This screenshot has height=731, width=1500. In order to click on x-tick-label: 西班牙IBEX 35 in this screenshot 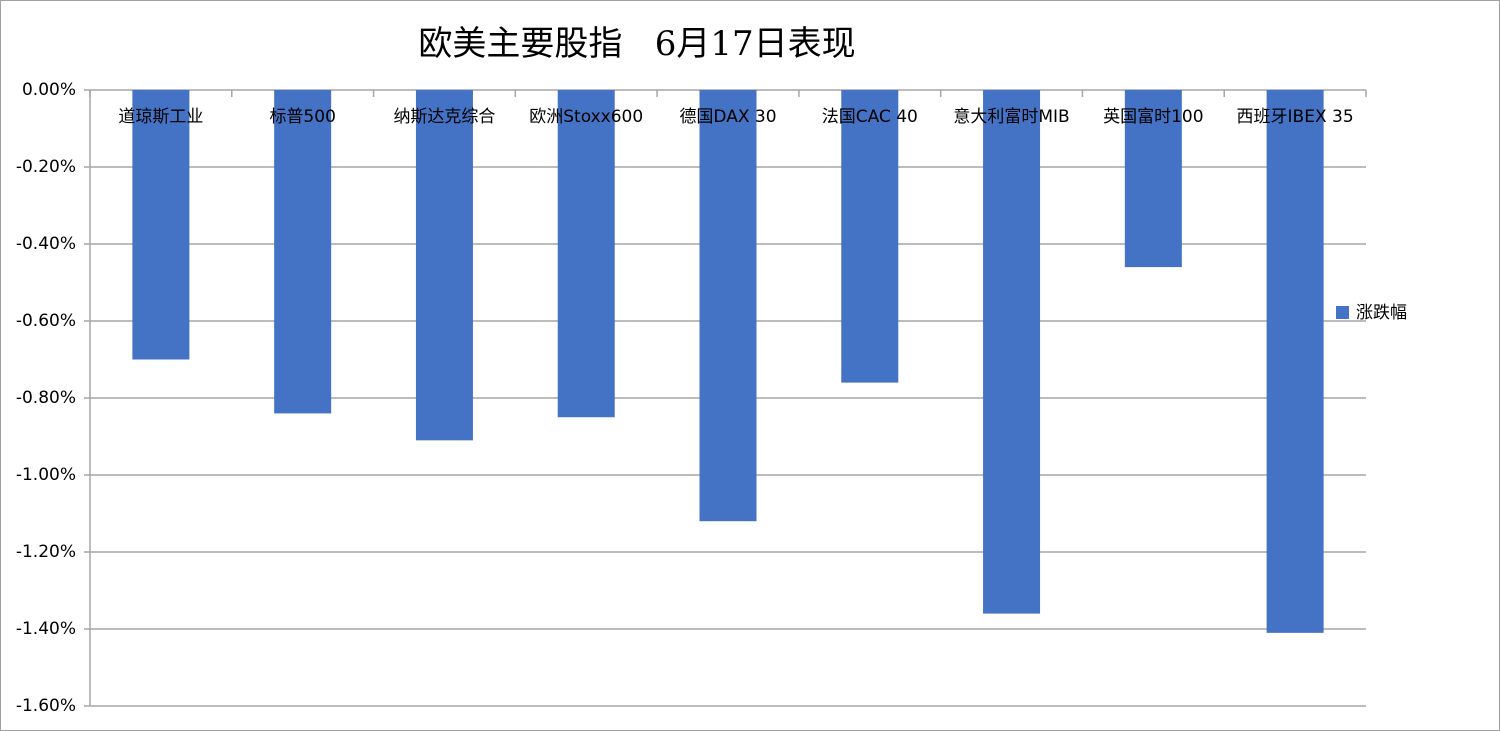, I will do `click(1295, 117)`.